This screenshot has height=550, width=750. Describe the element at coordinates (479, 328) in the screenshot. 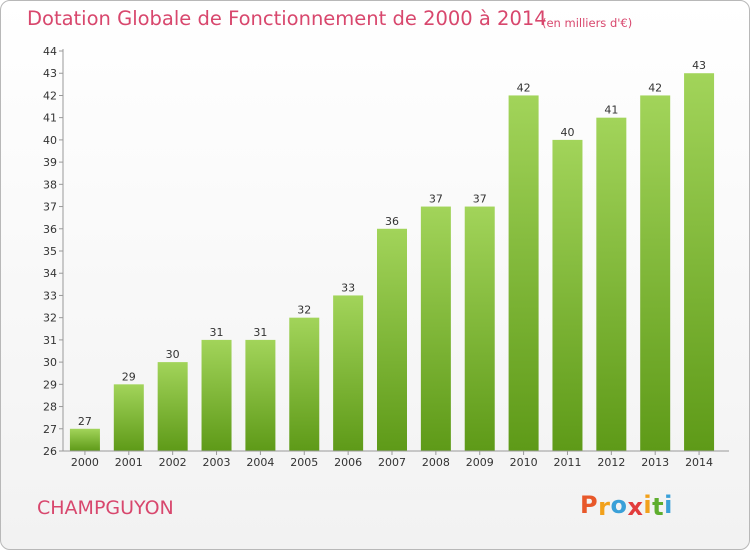

I see `bar-2009` at that location.